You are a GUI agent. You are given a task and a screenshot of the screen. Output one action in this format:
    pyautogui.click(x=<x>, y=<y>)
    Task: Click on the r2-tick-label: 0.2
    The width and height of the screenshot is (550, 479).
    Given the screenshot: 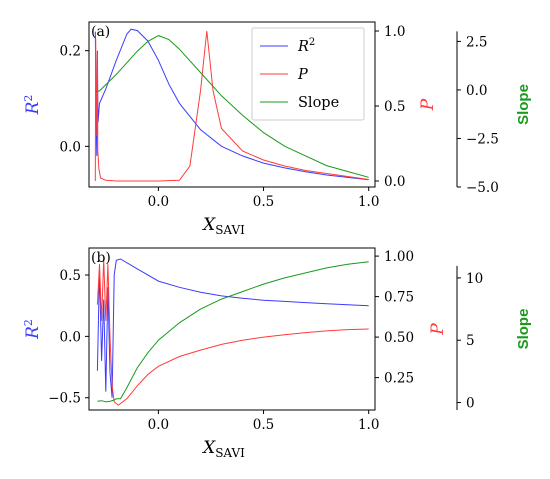 What is the action you would take?
    pyautogui.click(x=70, y=52)
    